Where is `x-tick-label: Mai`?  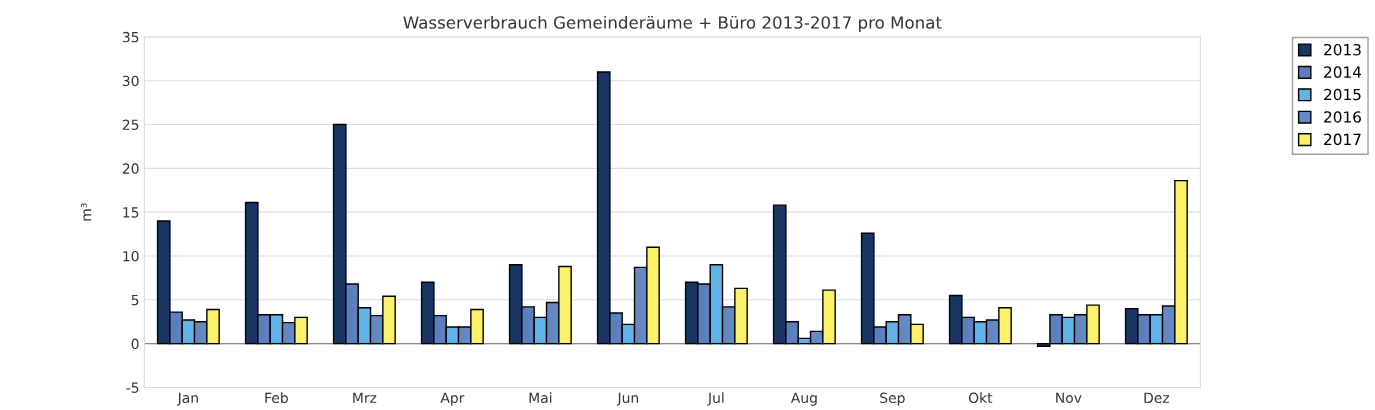 x-tick-label: Mai is located at coordinates (540, 398).